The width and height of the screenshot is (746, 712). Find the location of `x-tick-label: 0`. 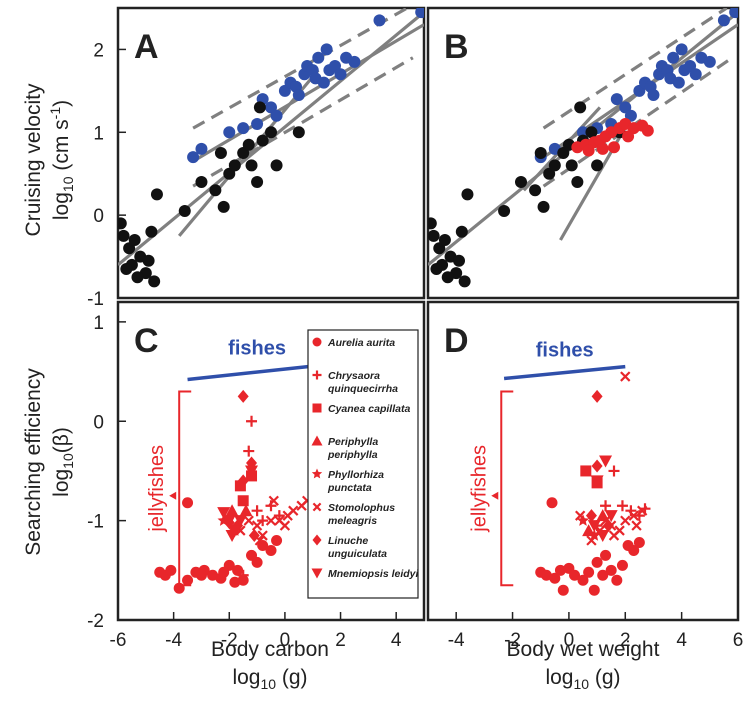

x-tick-label: 0 is located at coordinates (285, 640).